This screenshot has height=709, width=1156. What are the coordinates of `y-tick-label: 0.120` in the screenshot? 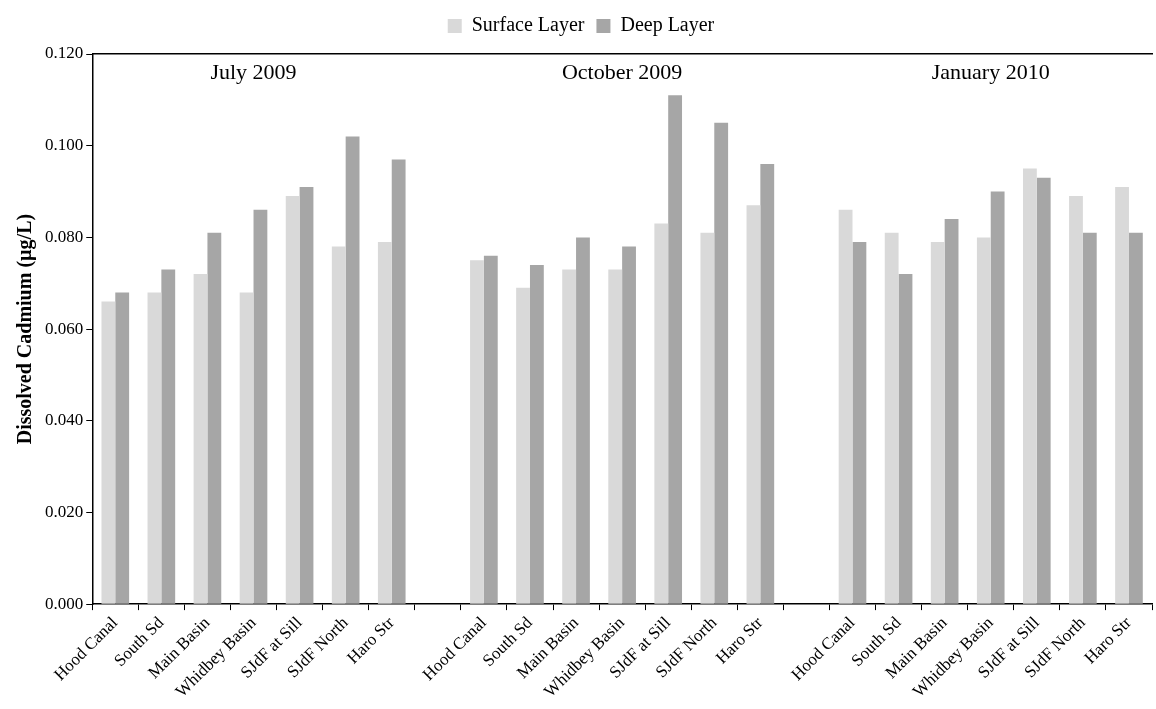 It's located at (64, 53).